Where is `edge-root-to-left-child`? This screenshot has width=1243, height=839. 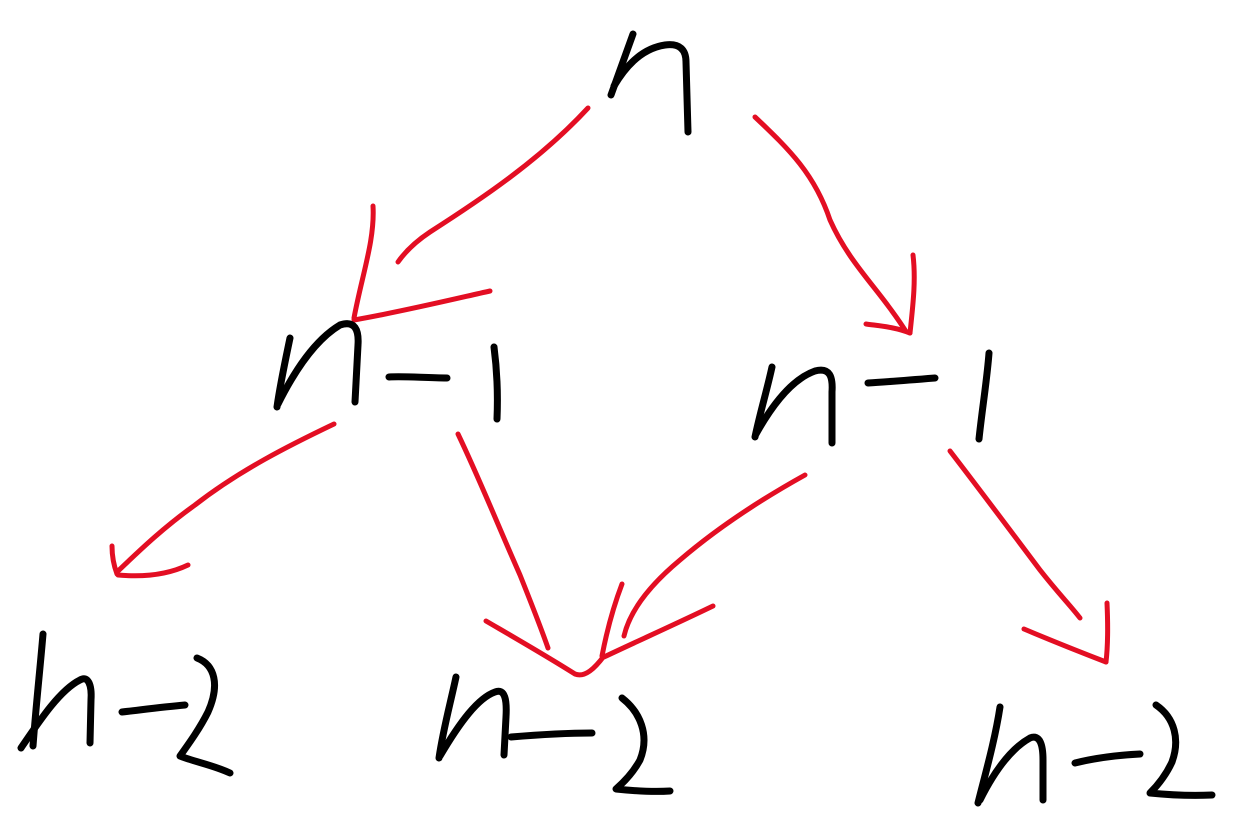
edge-root-to-left-child is located at coordinates (471, 214).